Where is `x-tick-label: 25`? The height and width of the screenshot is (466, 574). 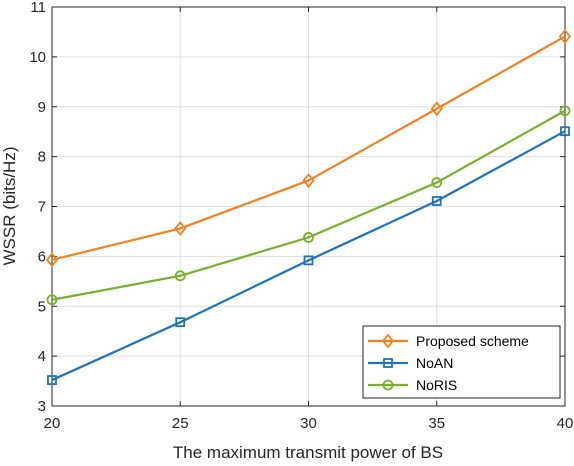 x-tick-label: 25 is located at coordinates (180, 423).